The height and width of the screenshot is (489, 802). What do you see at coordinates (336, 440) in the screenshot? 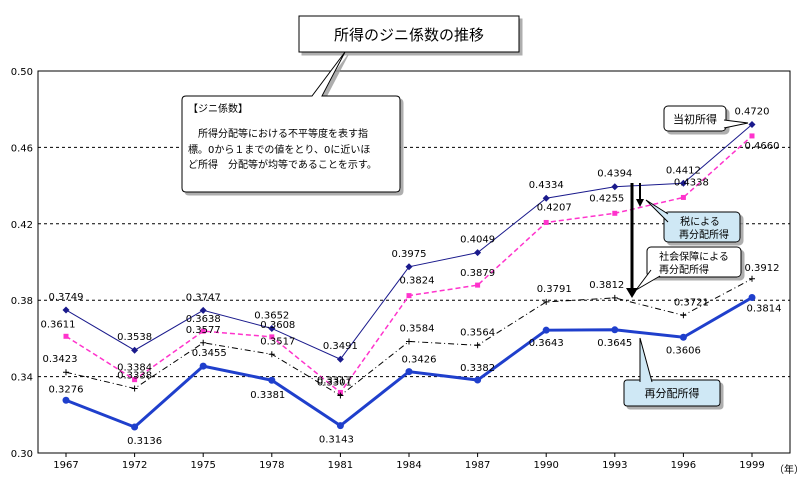
I see `data-label: 0.3143` at bounding box center [336, 440].